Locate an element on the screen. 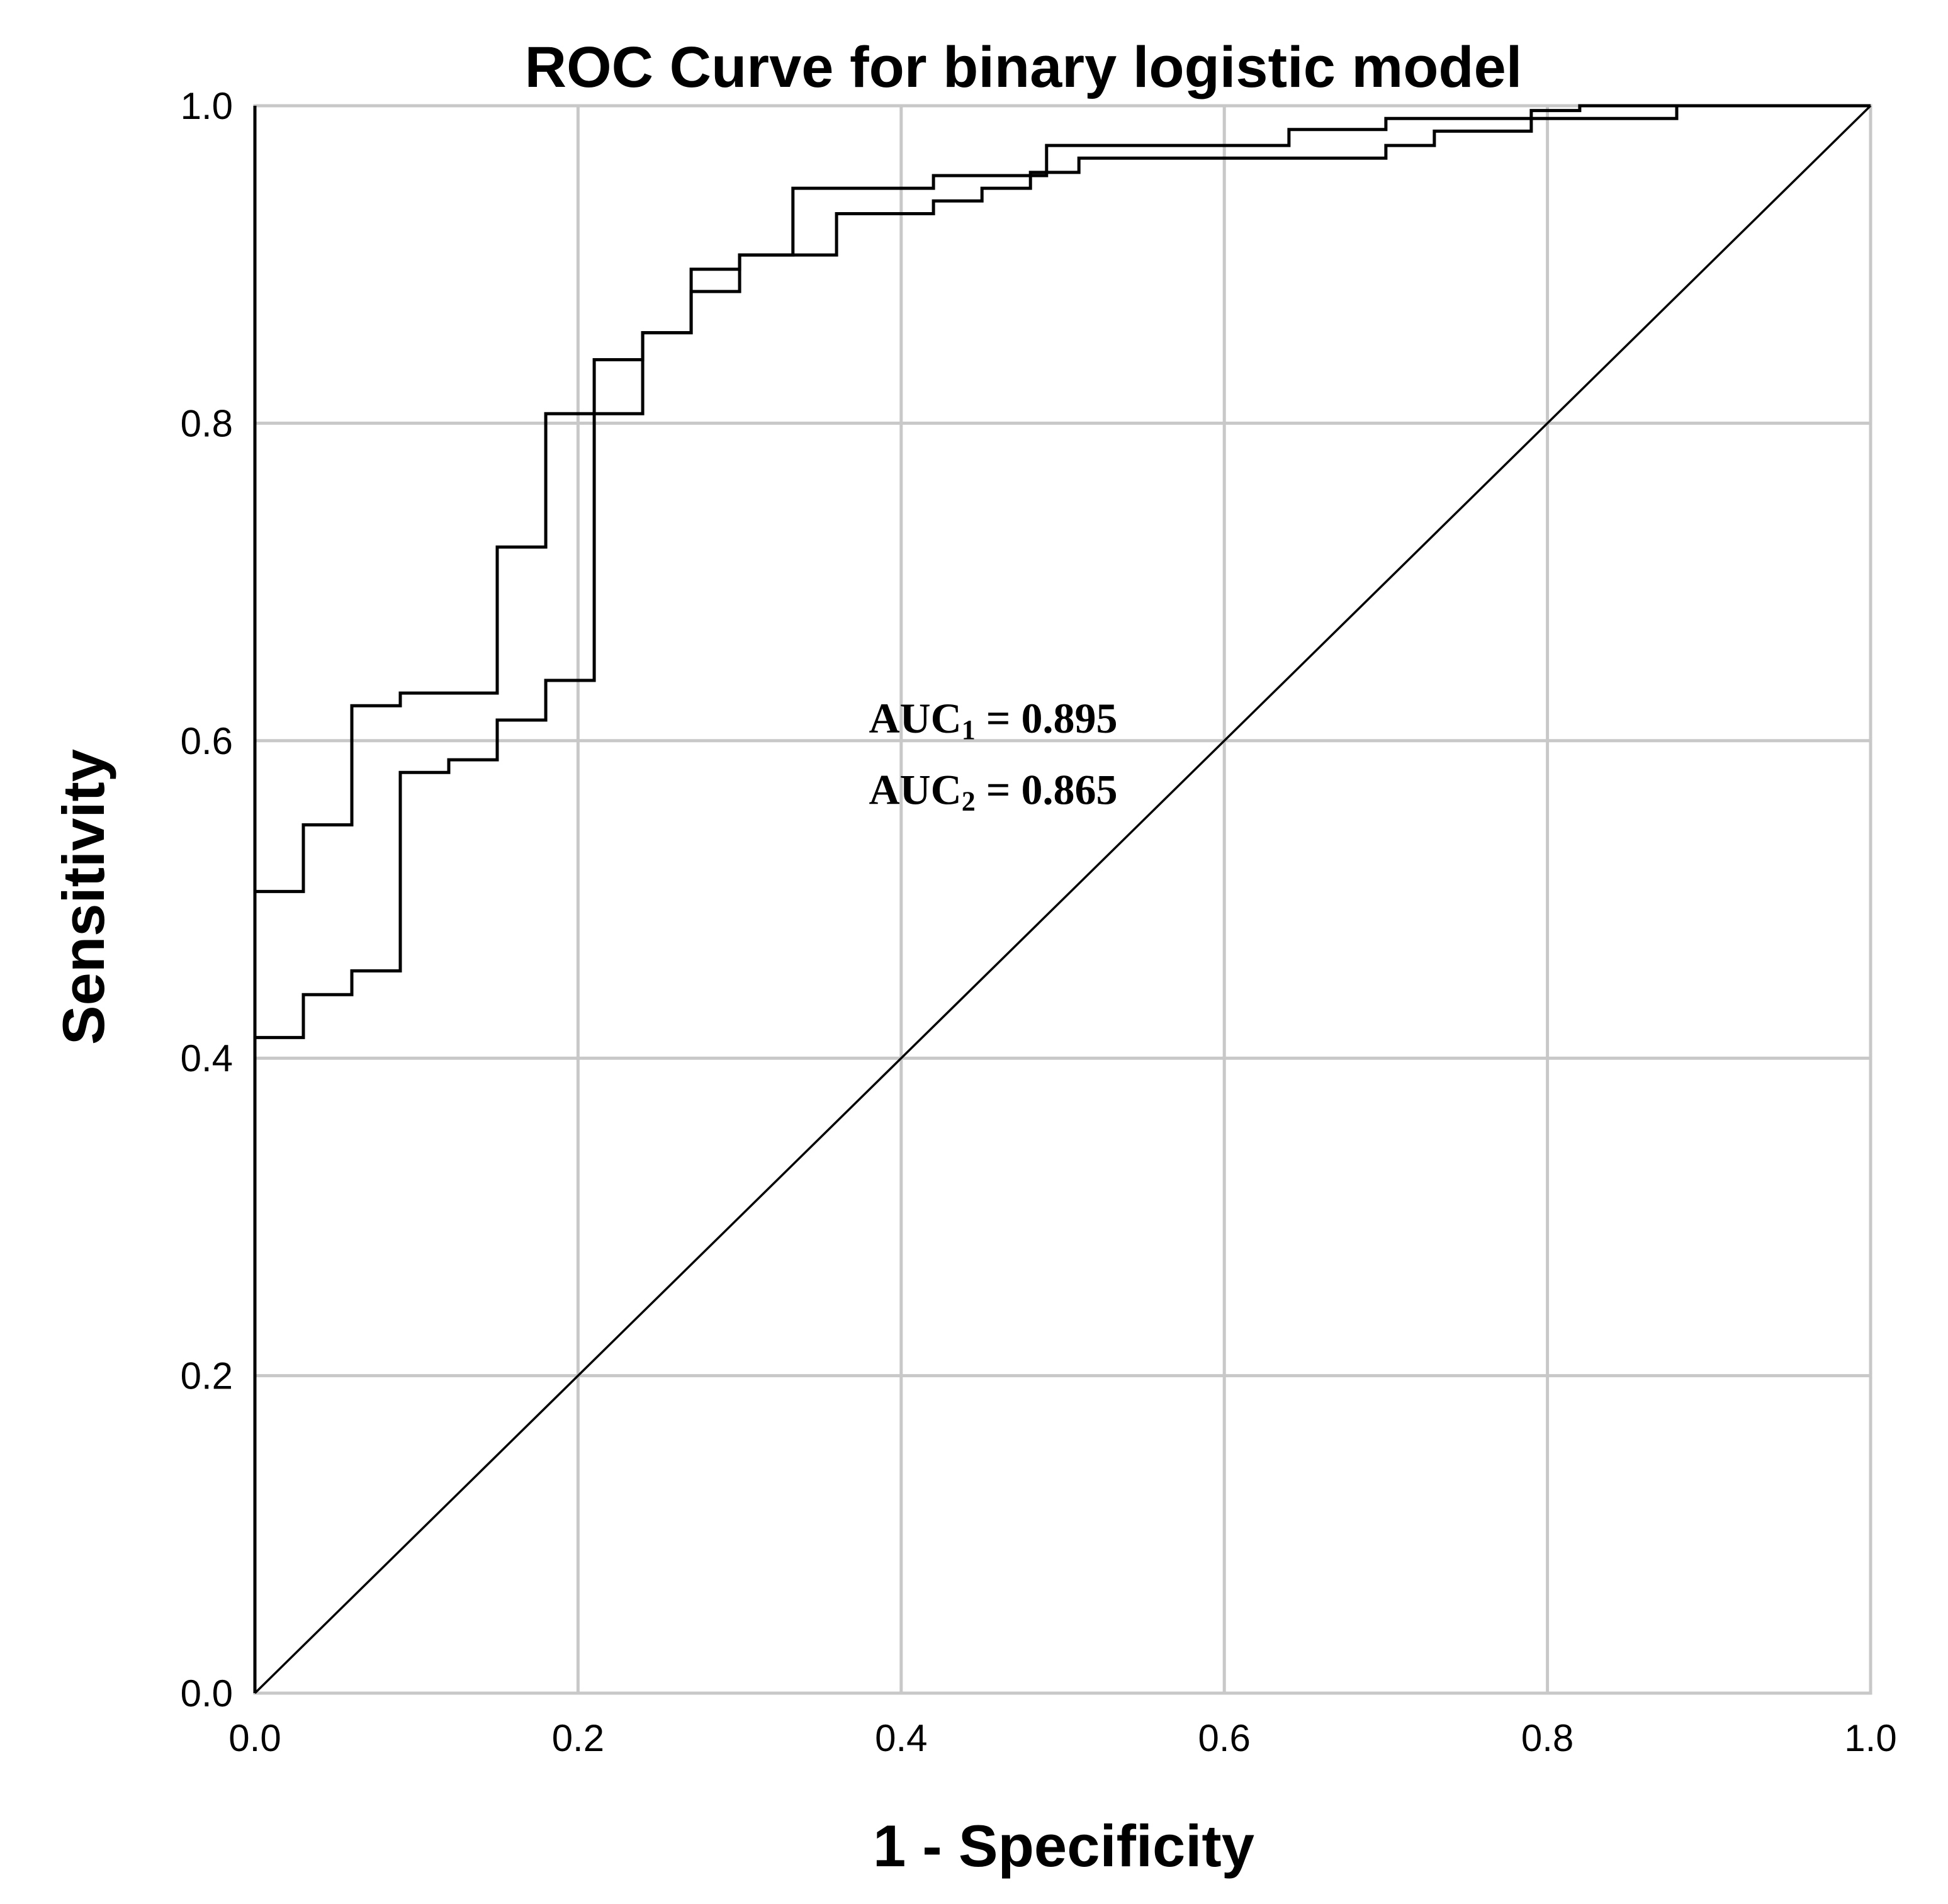 Image resolution: width=1948 pixels, height=1904 pixels. x-tick-label-0: 0.0 is located at coordinates (255, 1738).